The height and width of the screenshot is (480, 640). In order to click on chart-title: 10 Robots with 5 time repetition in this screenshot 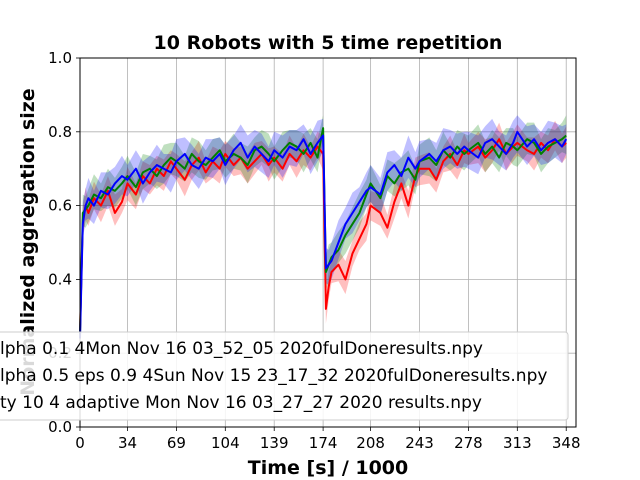, I will do `click(328, 43)`.